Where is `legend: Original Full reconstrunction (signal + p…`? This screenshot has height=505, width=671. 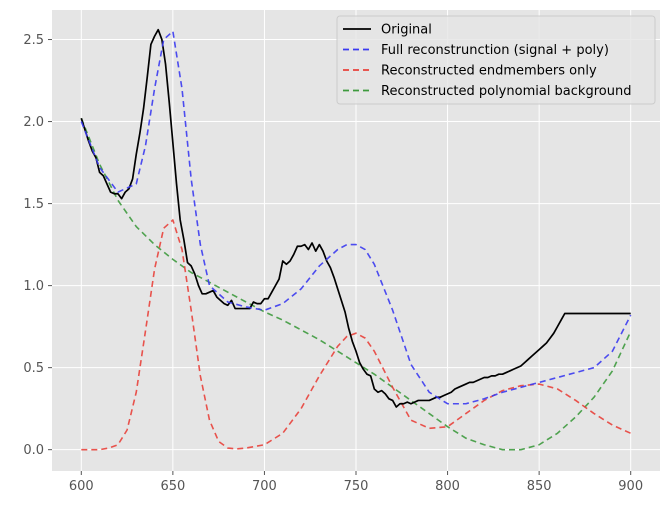 legend: Original Full reconstrunction (signal + p… is located at coordinates (496, 60).